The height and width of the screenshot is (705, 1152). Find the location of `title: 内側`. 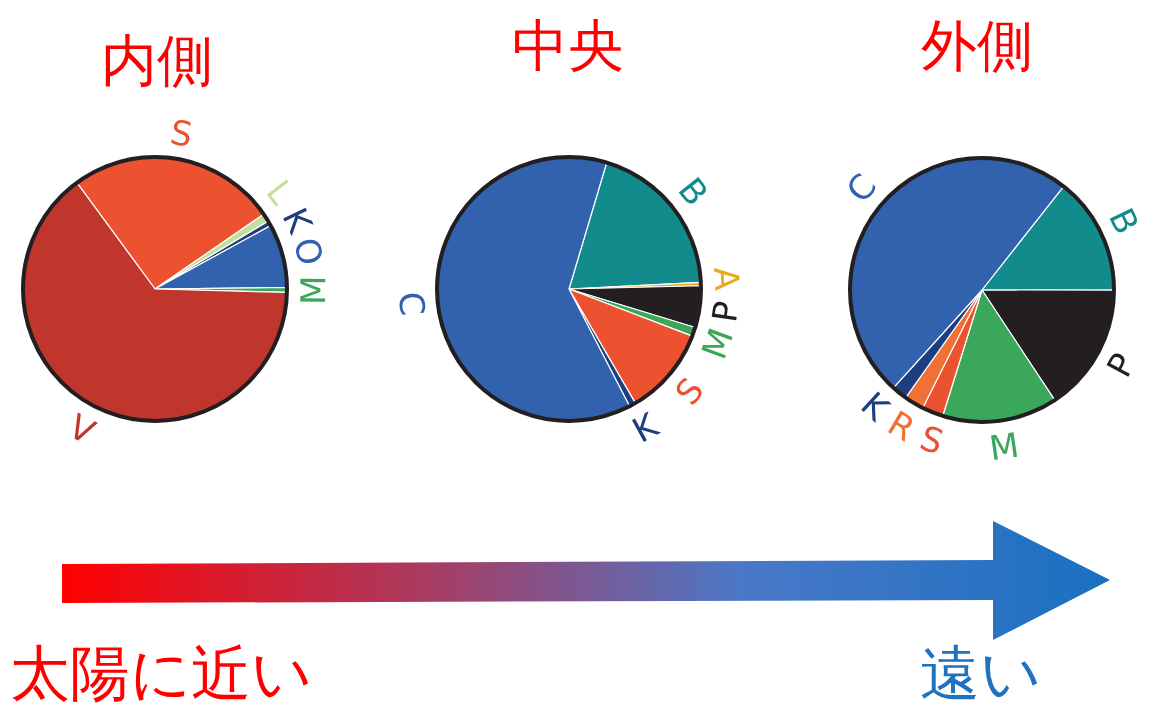

title: 内側 is located at coordinates (157, 60).